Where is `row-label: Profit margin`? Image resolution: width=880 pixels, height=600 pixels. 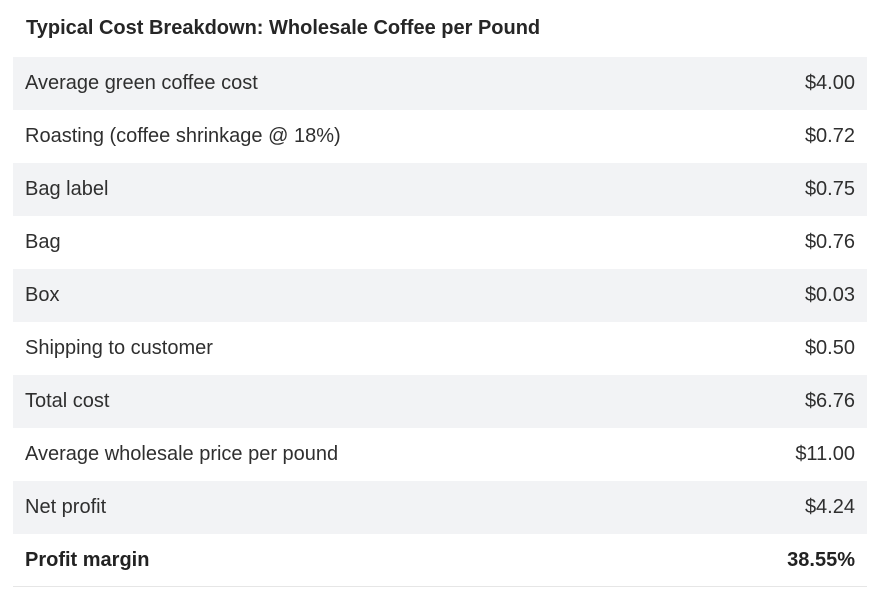
row-label: Profit margin is located at coordinates (87, 559).